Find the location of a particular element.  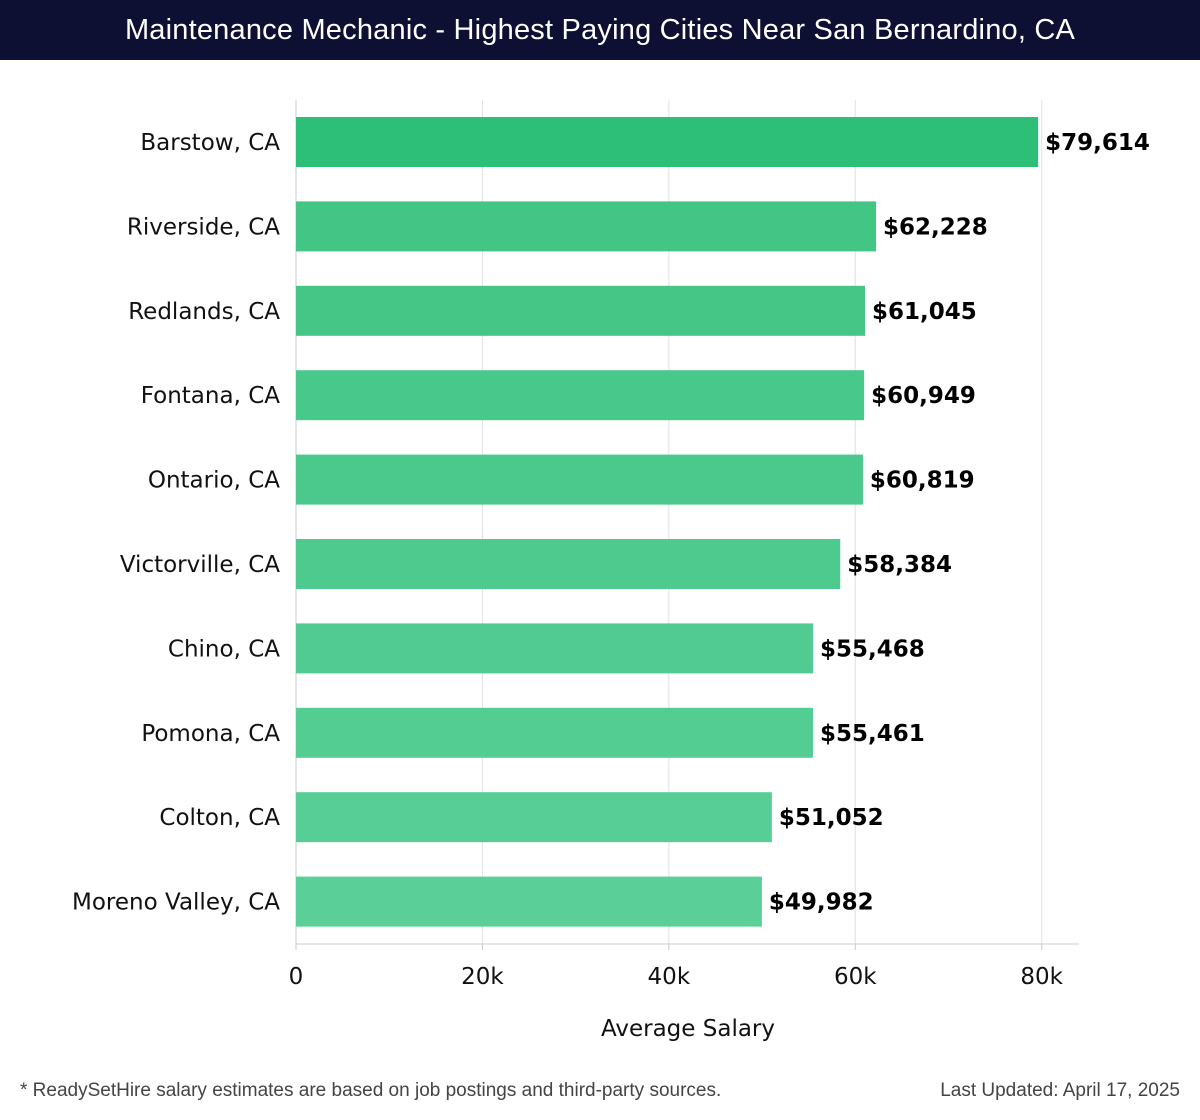

category-label: Chino, CA is located at coordinates (224, 649).